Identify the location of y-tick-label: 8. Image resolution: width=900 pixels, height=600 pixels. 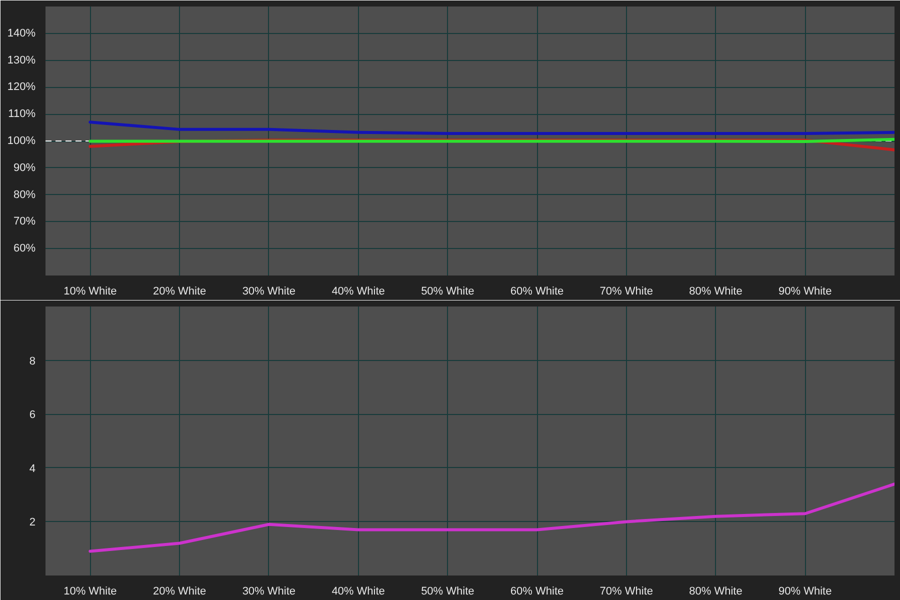
(32, 361).